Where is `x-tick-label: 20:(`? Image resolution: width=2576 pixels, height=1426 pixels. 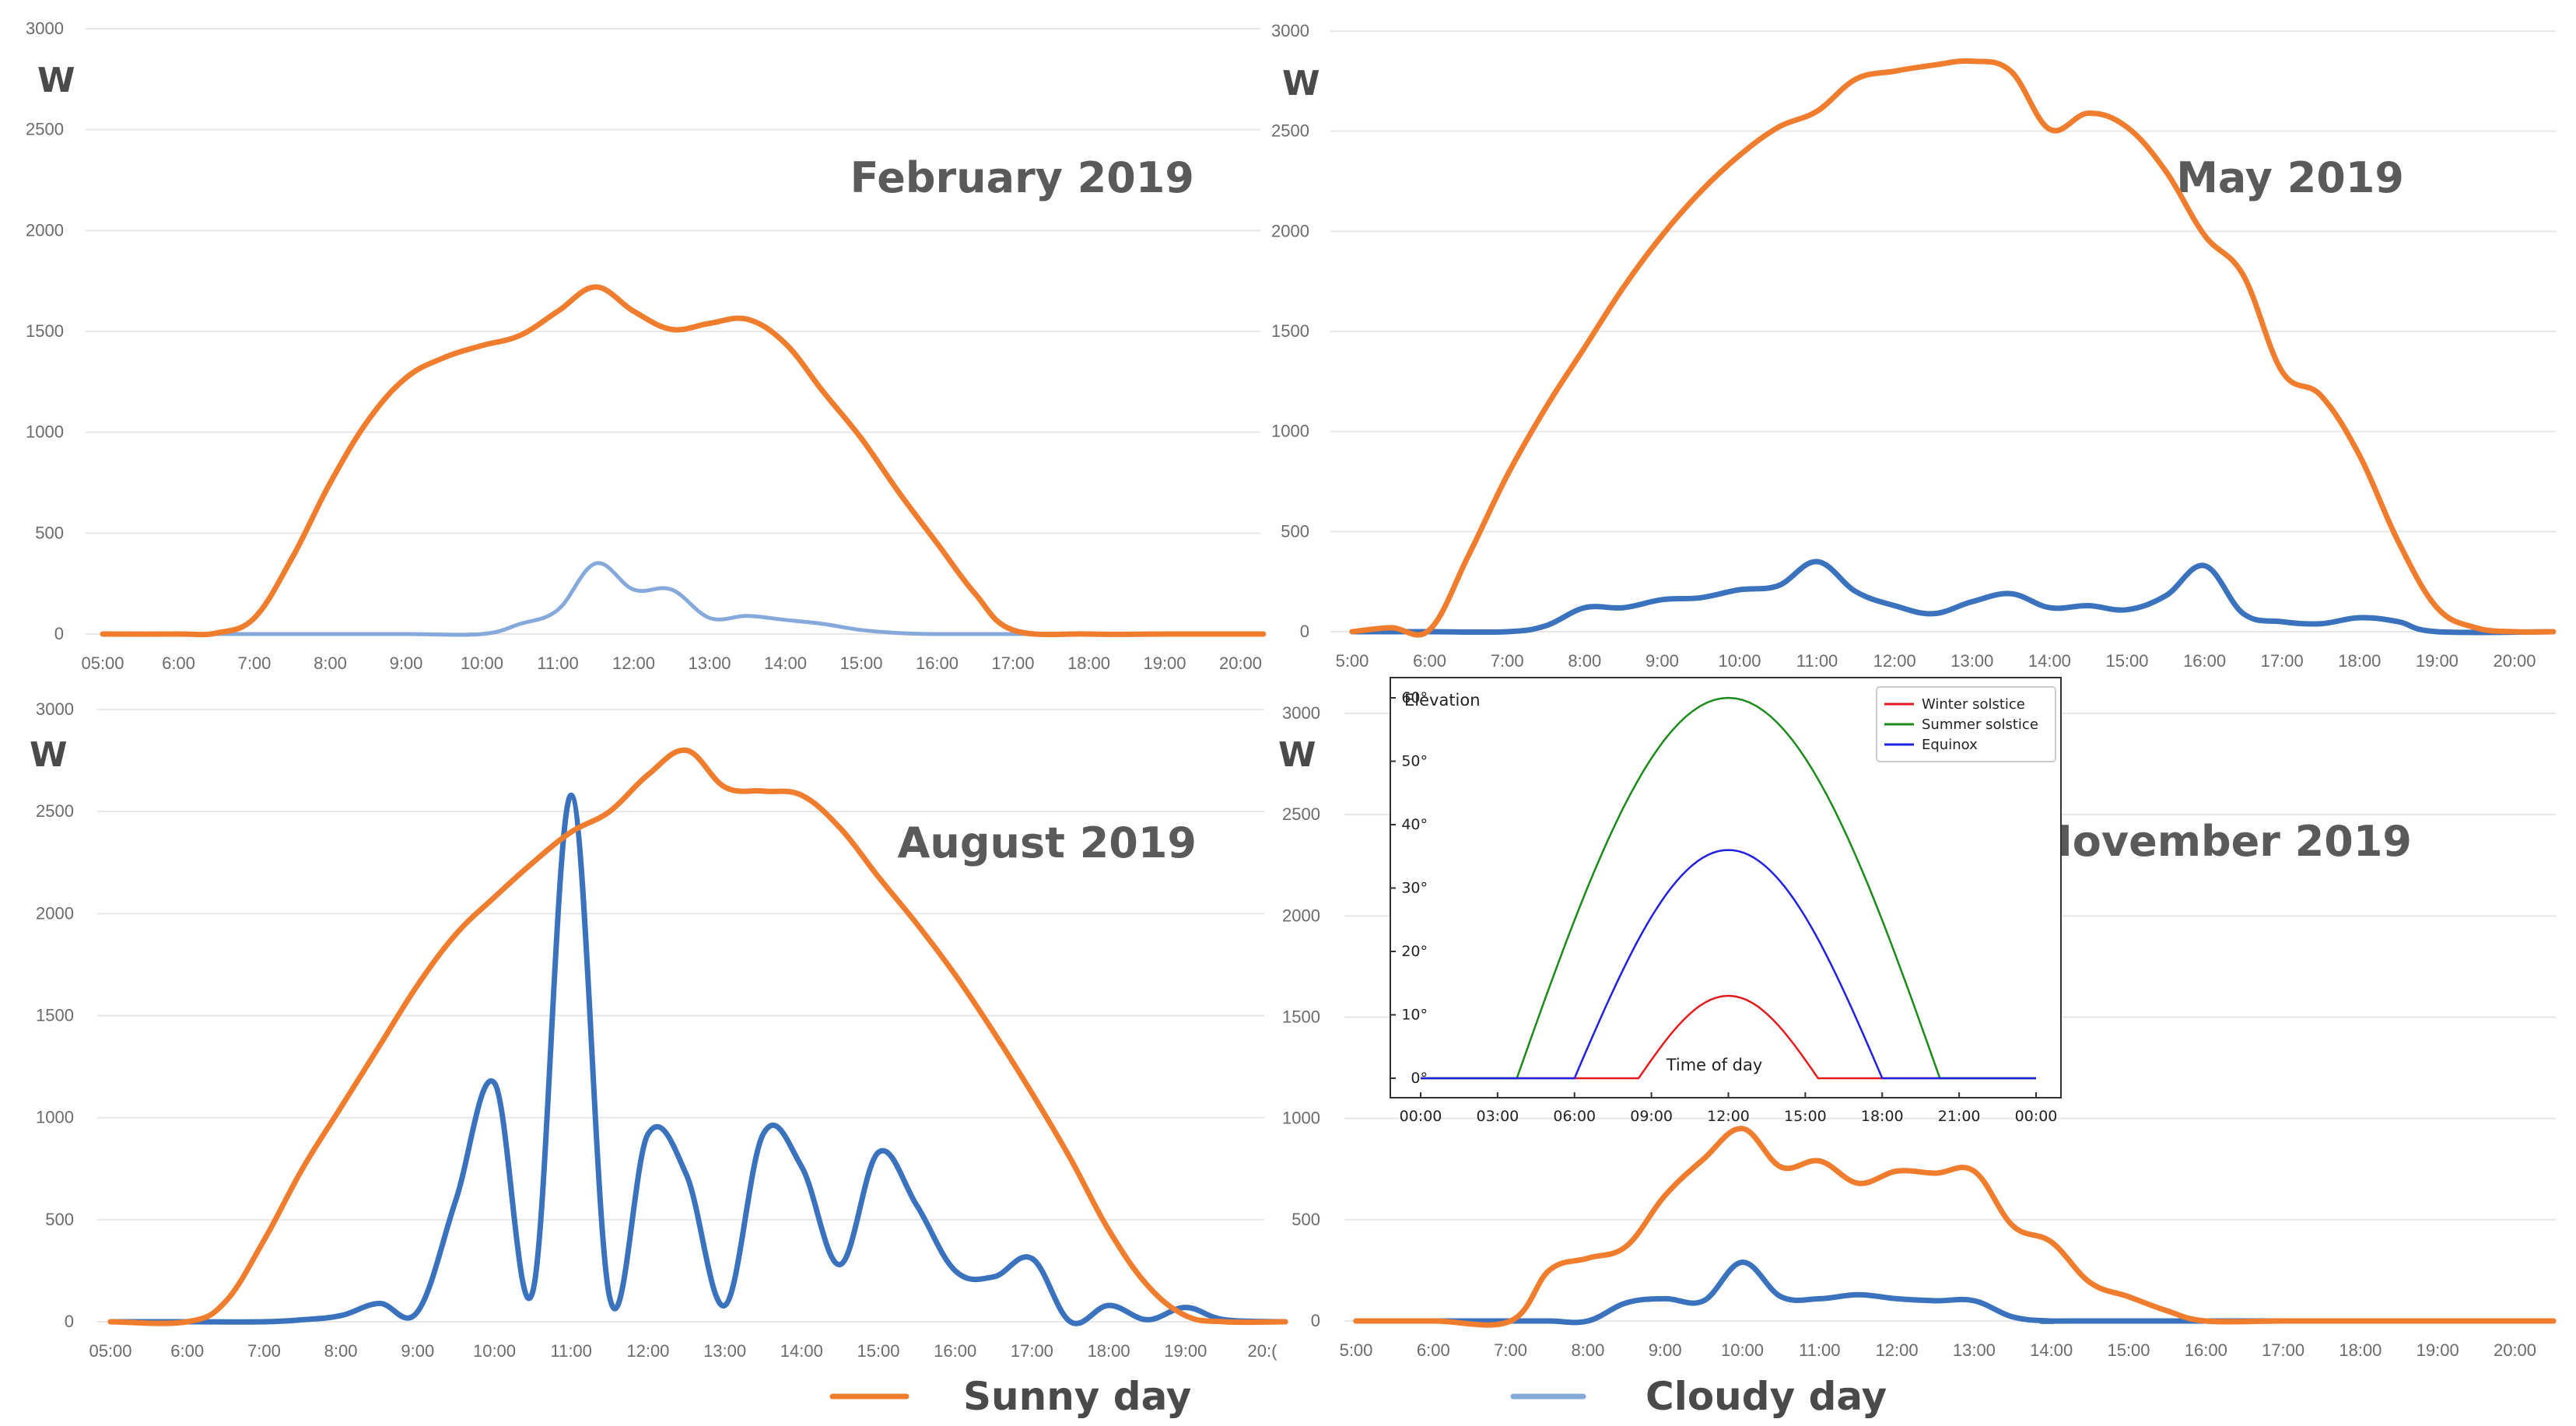 x-tick-label: 20:( is located at coordinates (1263, 1351).